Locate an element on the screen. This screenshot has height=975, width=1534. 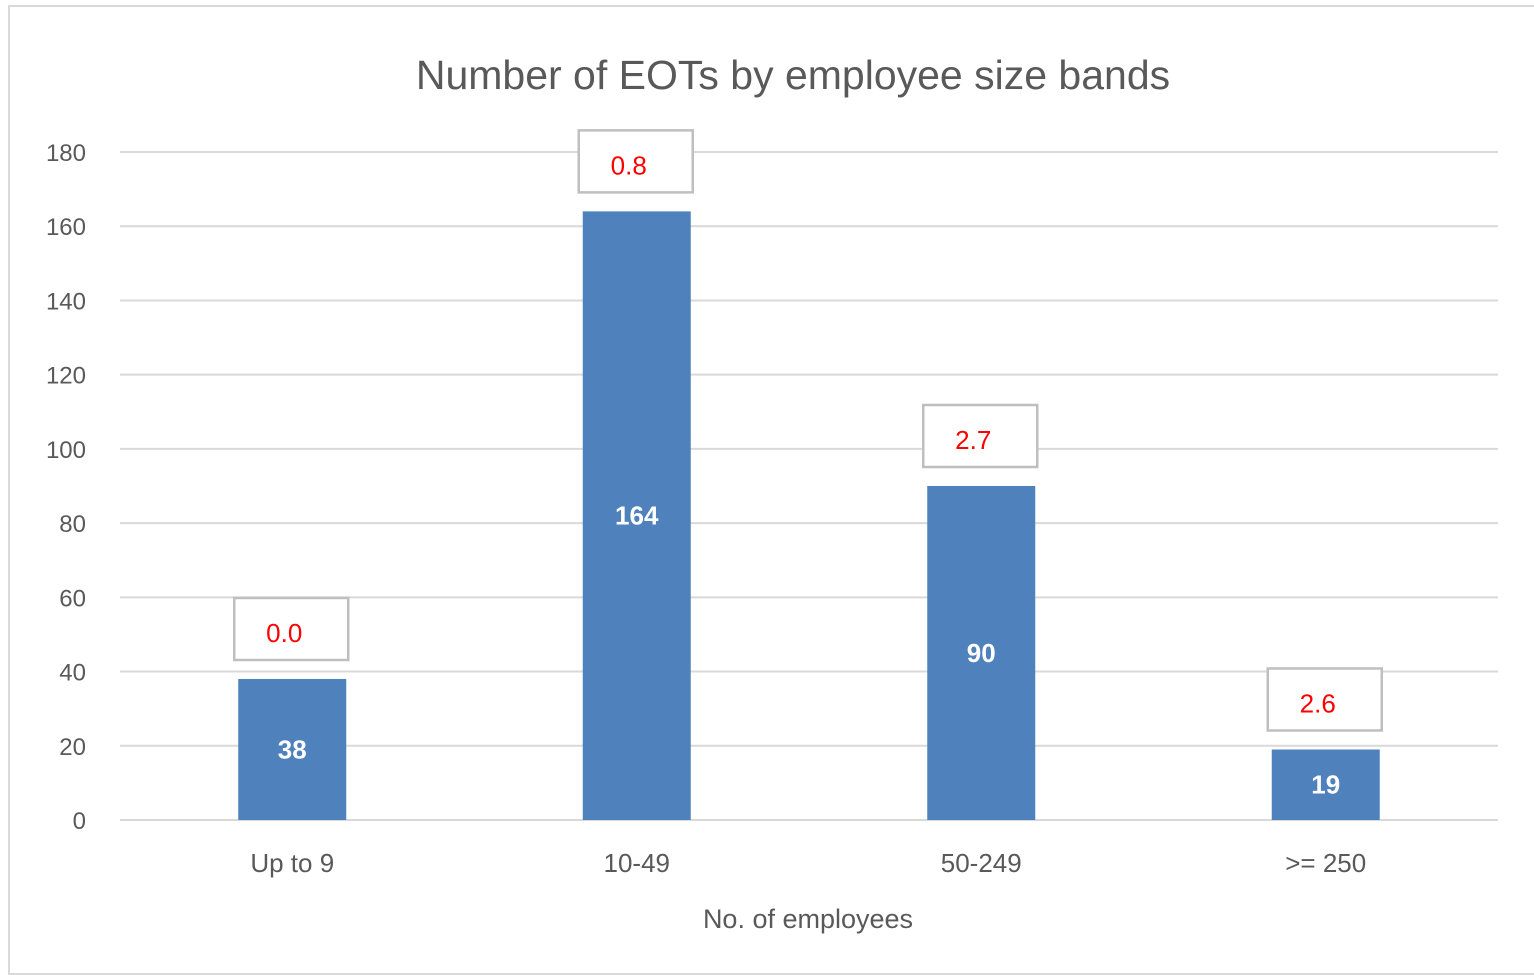
x-axis-ticks: Up to 9 10-49 50-249 >= 250 is located at coordinates (808, 863).